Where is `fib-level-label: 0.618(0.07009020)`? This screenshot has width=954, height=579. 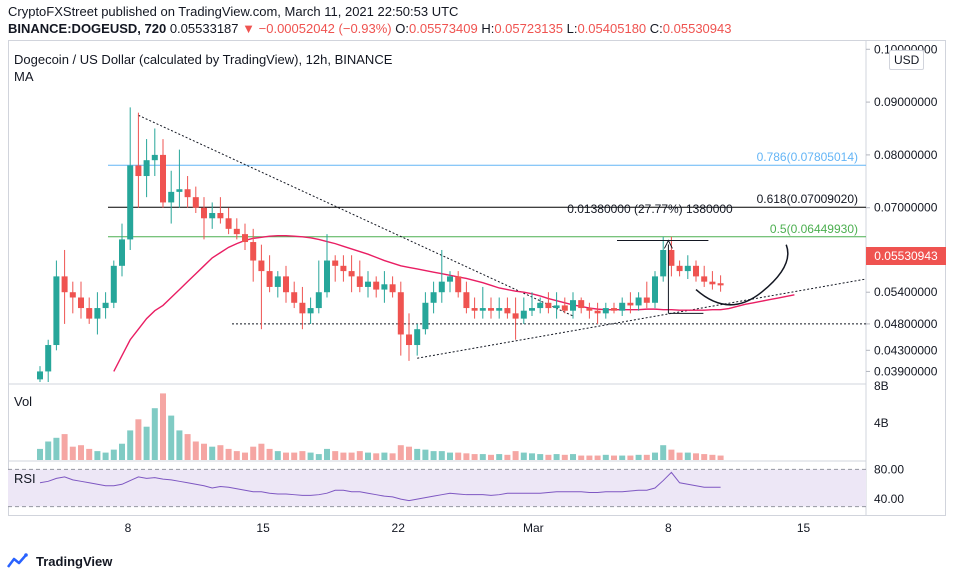 fib-level-label: 0.618(0.07009020) is located at coordinates (807, 199).